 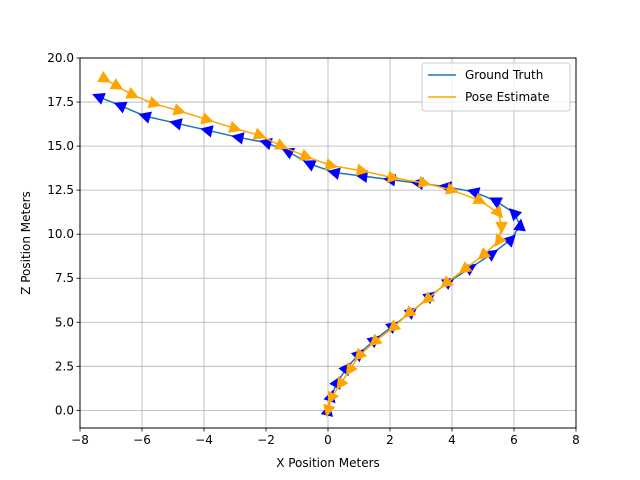 What do you see at coordinates (452, 440) in the screenshot?
I see `x-tick-label: 4` at bounding box center [452, 440].